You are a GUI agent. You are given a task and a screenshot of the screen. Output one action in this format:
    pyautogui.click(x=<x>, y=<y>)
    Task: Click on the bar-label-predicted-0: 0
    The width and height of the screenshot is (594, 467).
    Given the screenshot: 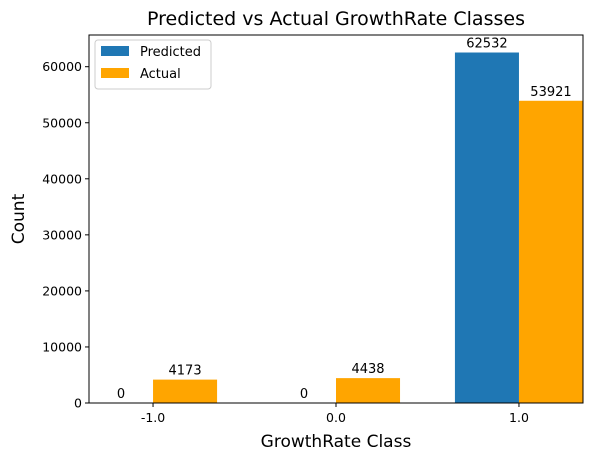 What is the action you would take?
    pyautogui.click(x=121, y=394)
    